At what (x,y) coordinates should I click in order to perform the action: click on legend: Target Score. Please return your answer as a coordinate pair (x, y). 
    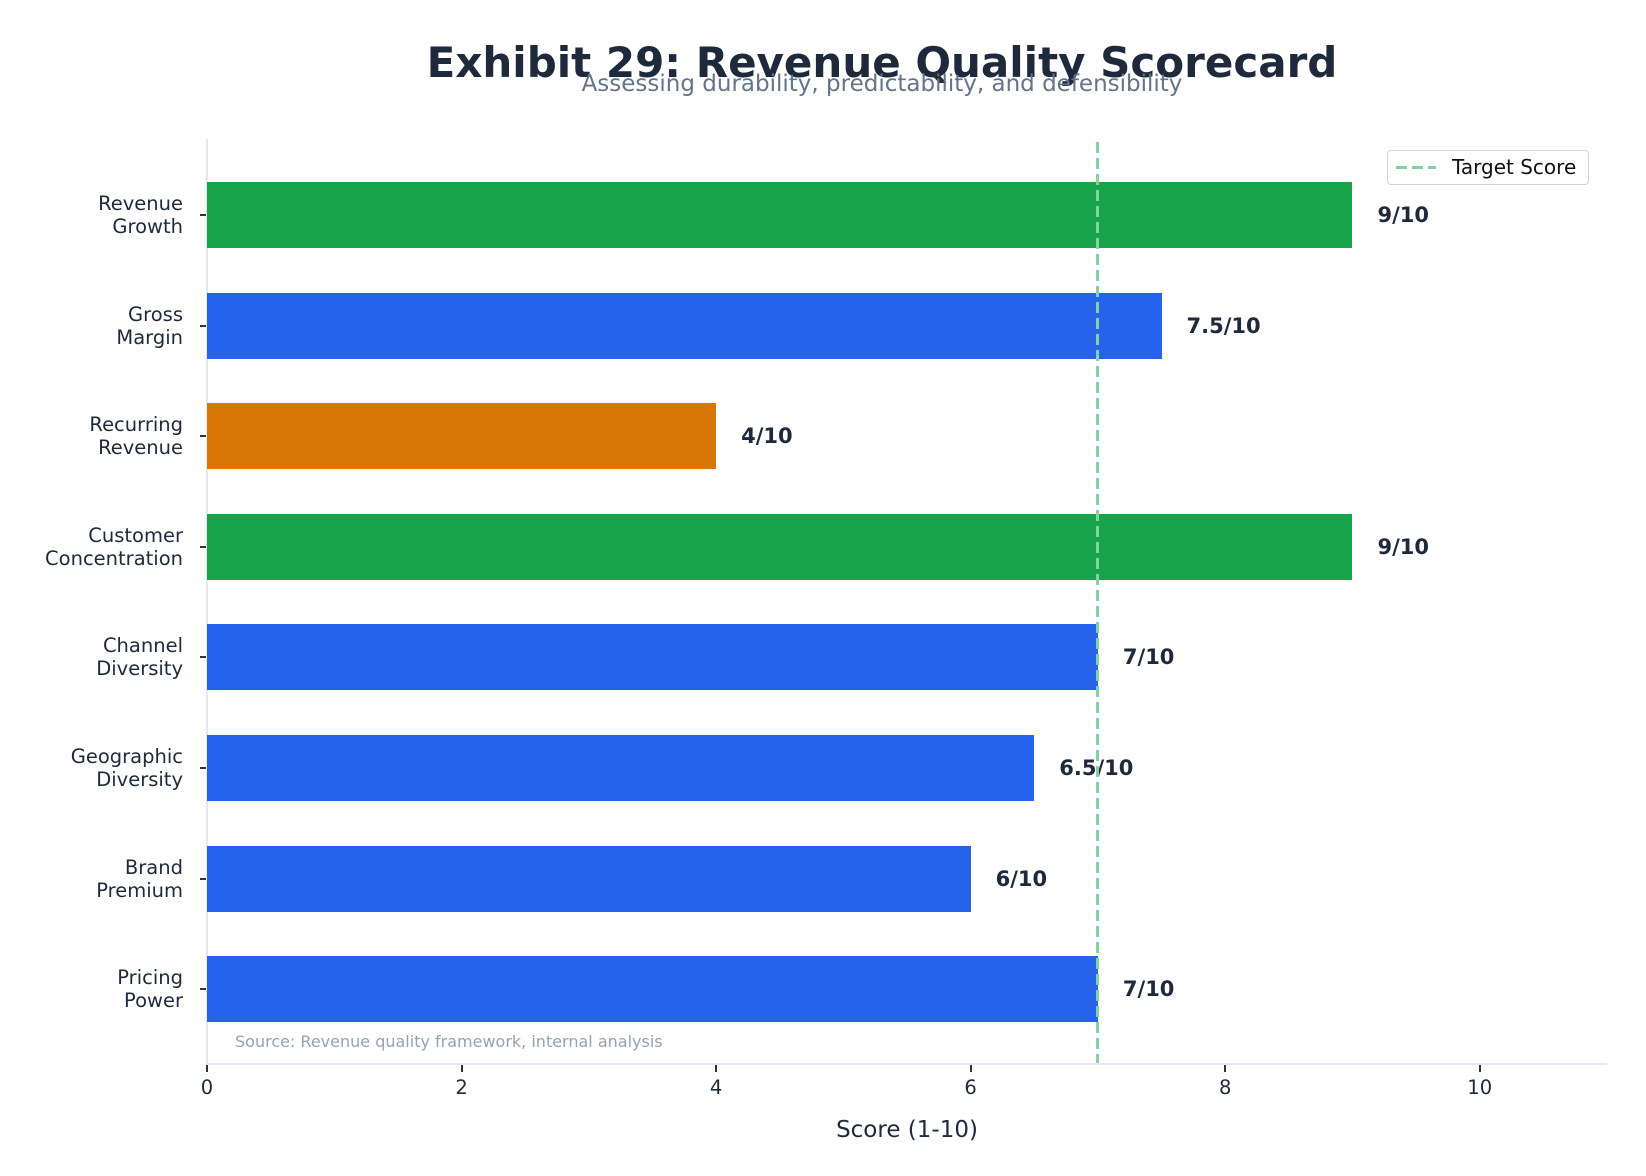
    Looking at the image, I should click on (1488, 167).